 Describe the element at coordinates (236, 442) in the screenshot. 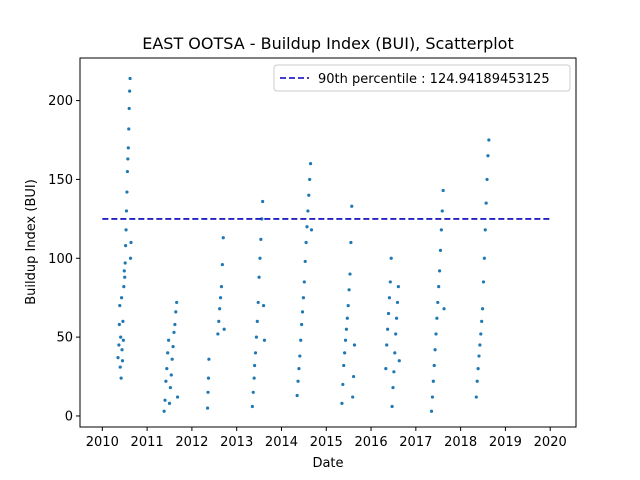

I see `x-tick-label: 2013` at that location.